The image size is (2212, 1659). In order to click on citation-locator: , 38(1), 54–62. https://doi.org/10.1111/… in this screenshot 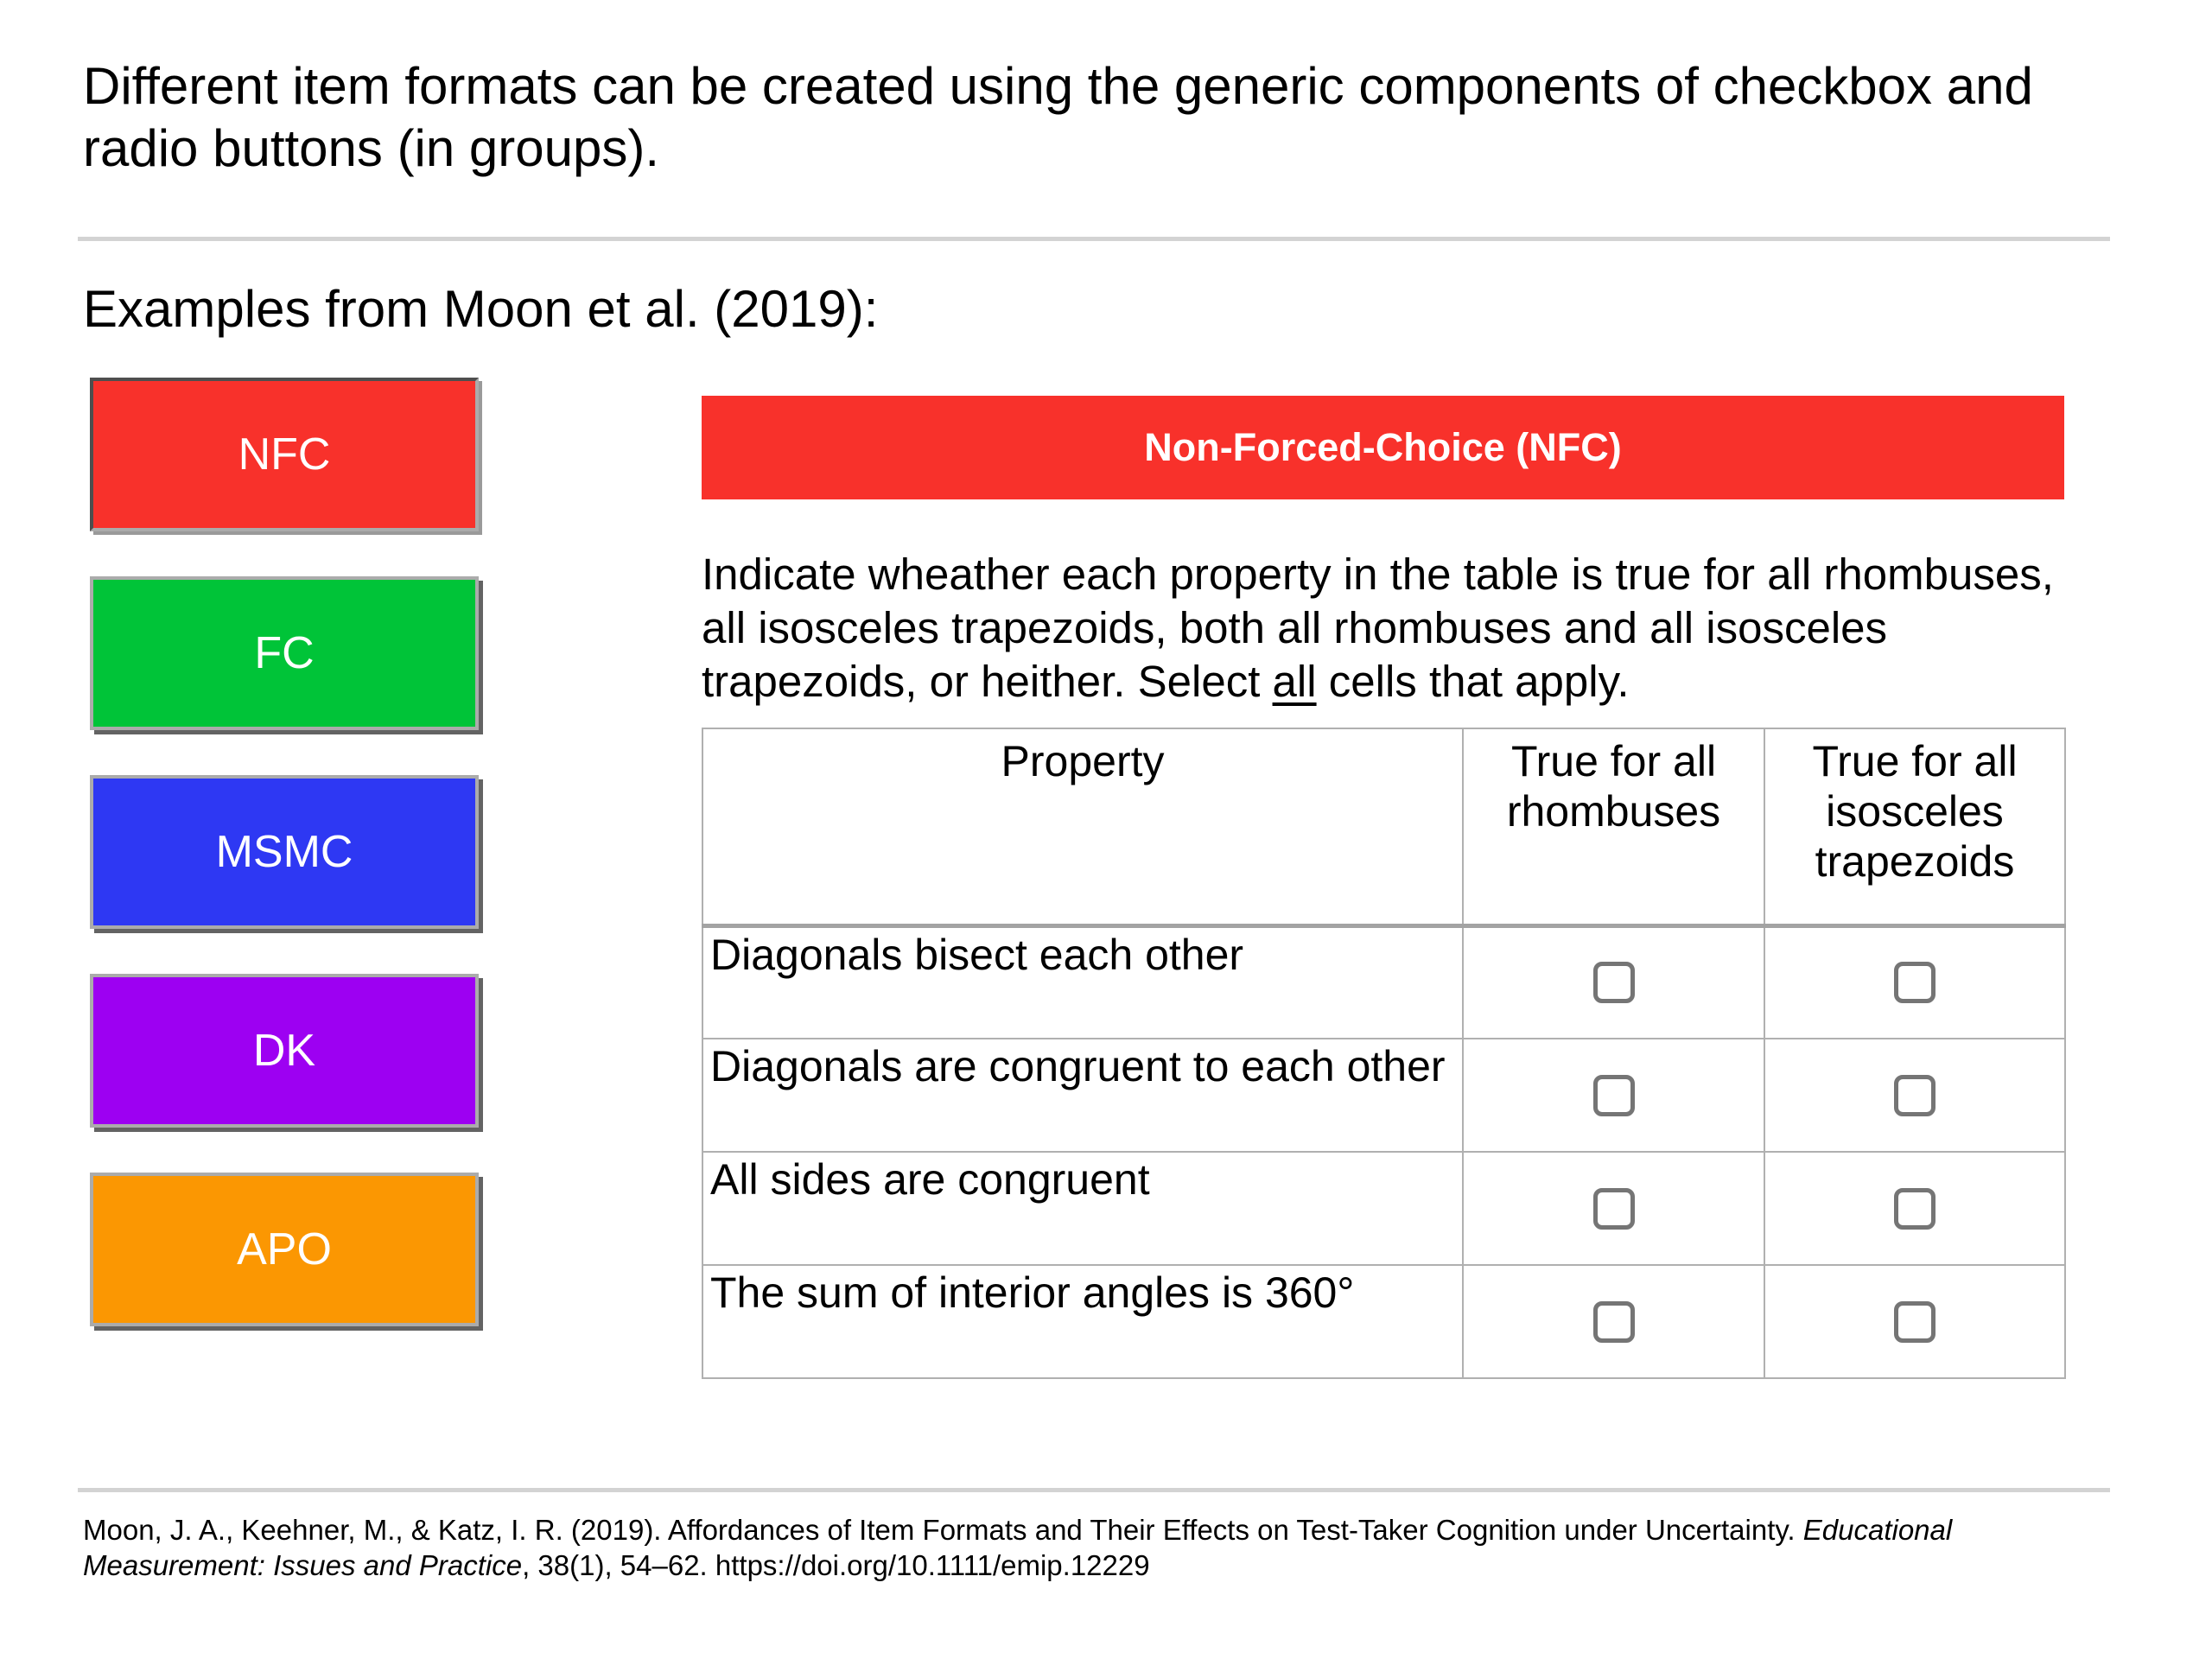, I will do `click(836, 1565)`.